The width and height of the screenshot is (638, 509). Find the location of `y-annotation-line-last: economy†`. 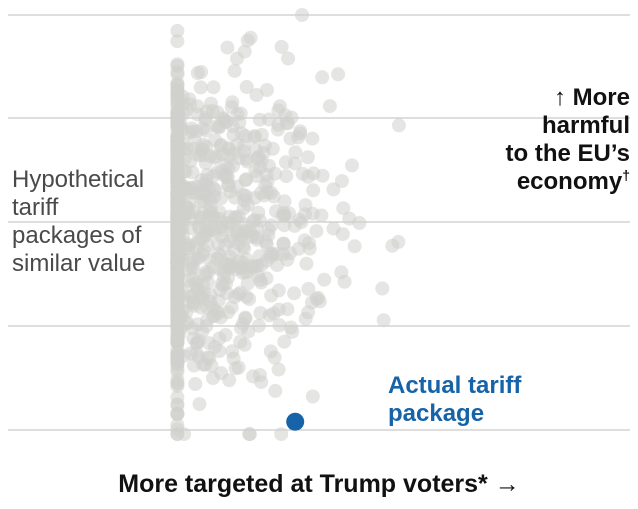

y-annotation-line-last: economy† is located at coordinates (520, 182).